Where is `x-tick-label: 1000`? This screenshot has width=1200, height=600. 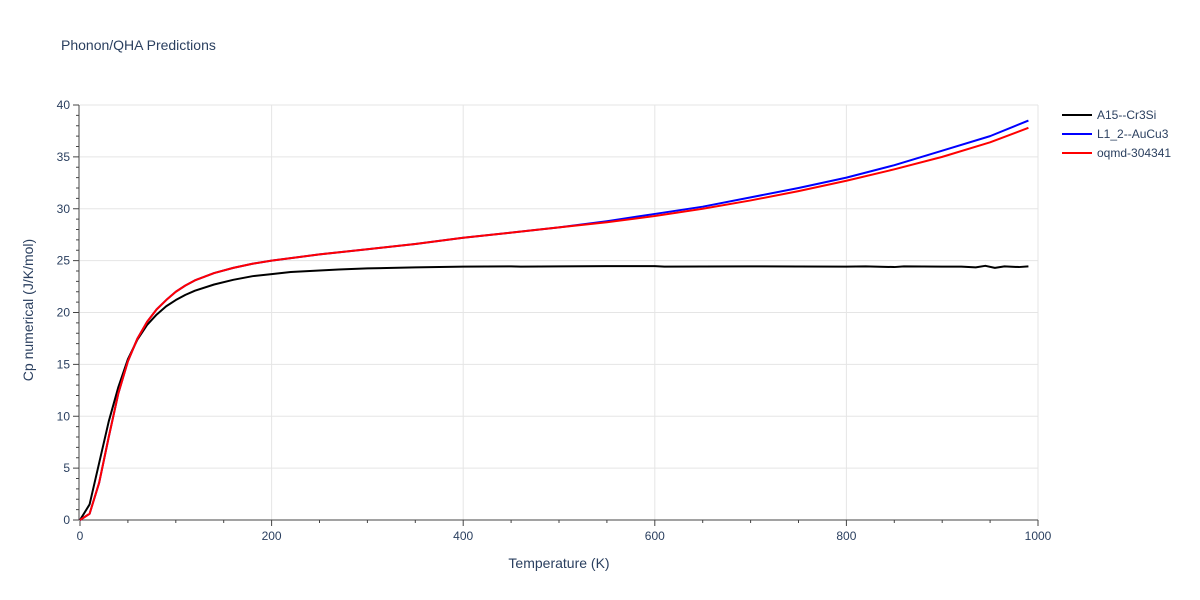
x-tick-label: 1000 is located at coordinates (1038, 536).